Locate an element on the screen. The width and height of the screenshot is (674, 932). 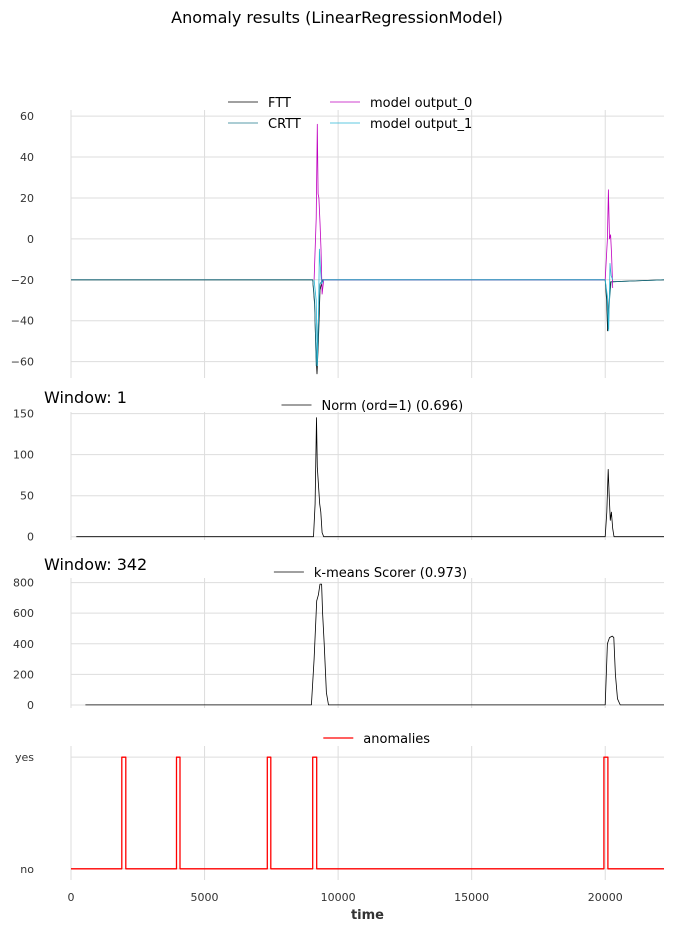
y-tick-label: 40 is located at coordinates (27, 157).